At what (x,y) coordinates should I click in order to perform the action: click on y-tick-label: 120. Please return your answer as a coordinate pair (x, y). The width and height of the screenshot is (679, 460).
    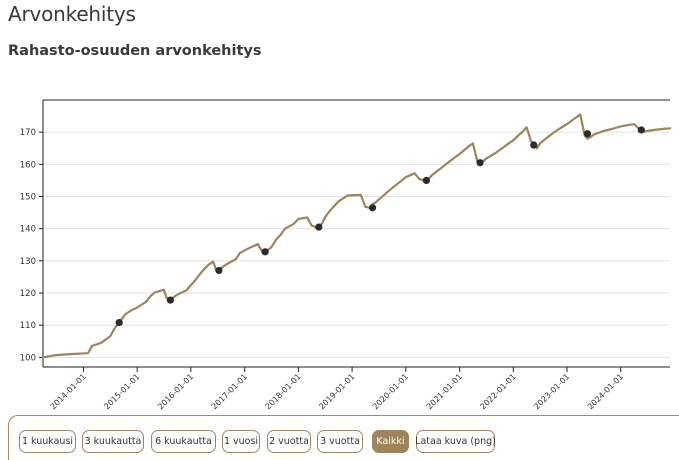
    Looking at the image, I should click on (28, 294).